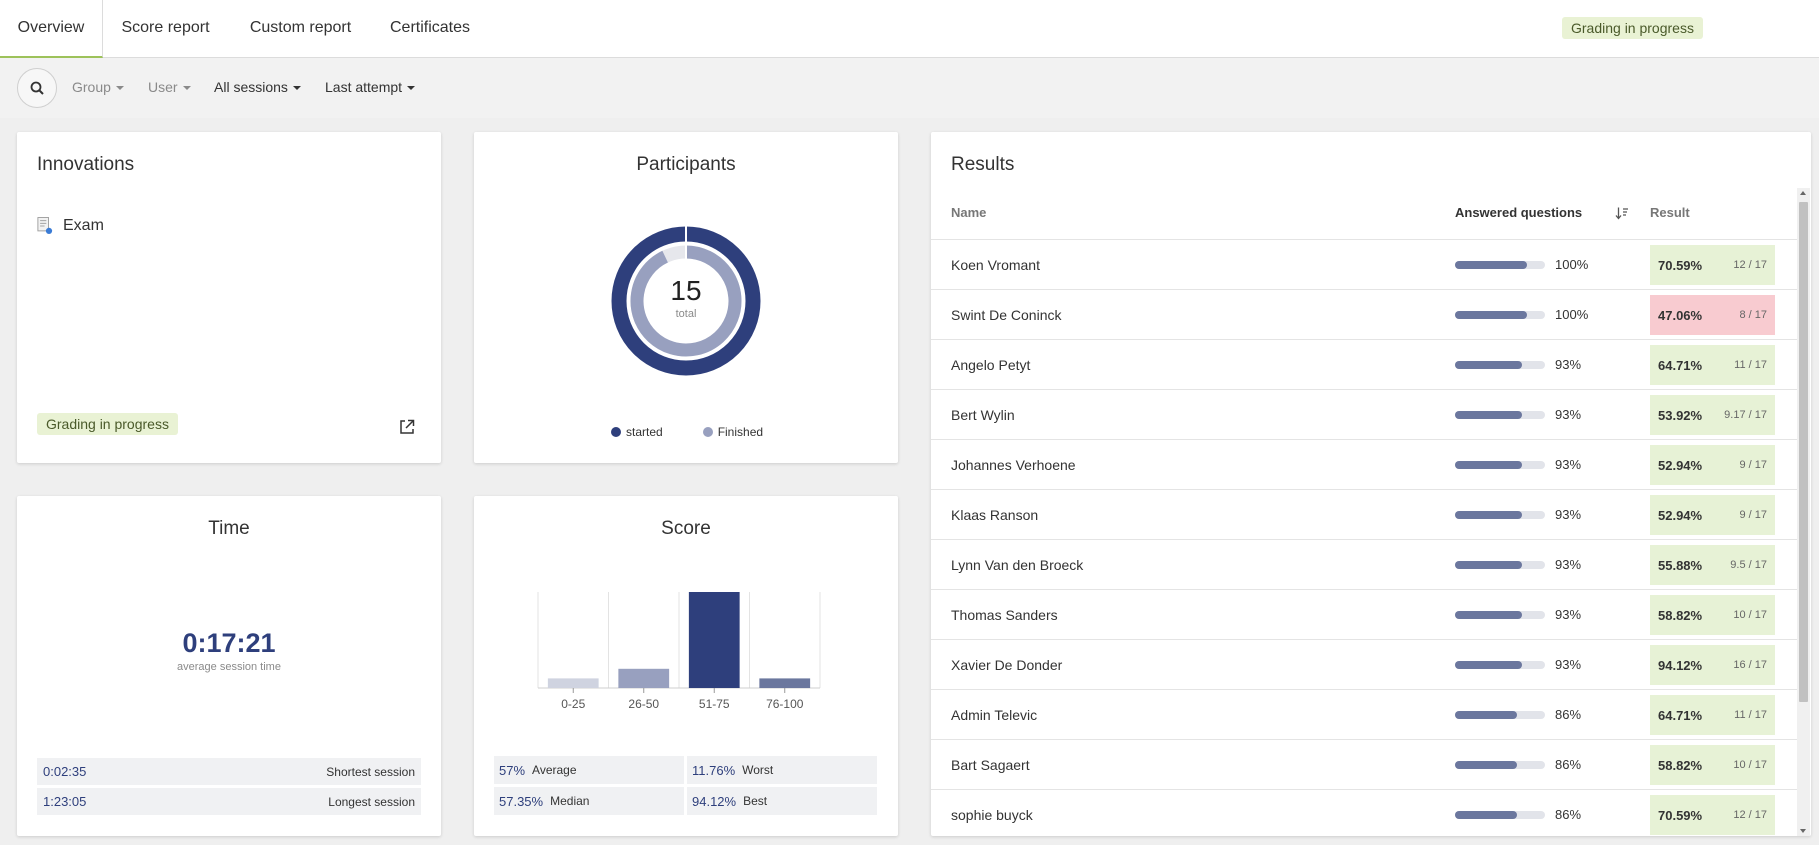 The height and width of the screenshot is (845, 1819). I want to click on caret-down-icon, so click(296, 88).